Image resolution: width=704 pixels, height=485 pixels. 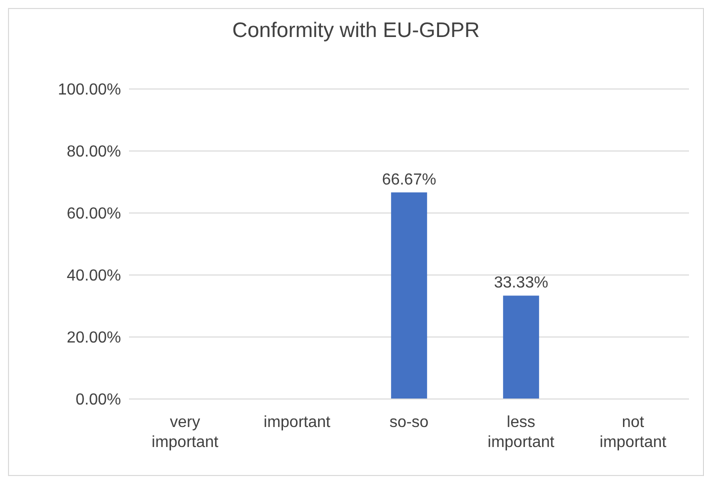 I want to click on x-tick-label: very important, so click(x=185, y=432).